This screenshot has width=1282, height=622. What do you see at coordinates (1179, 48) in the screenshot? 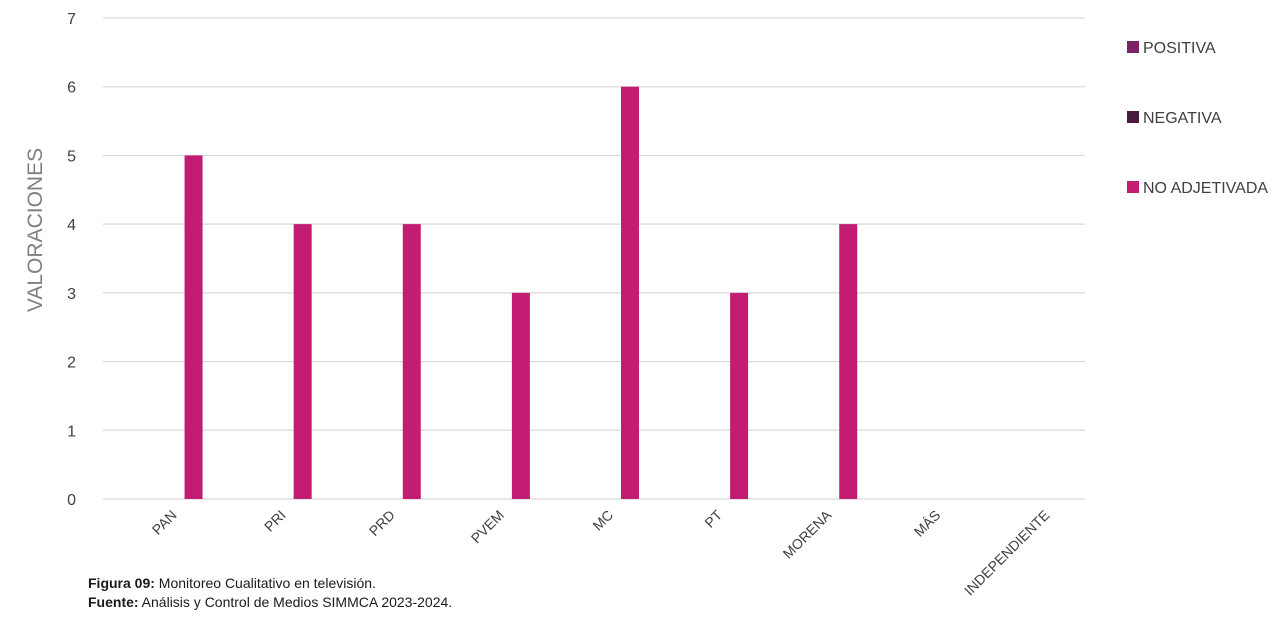
I see `legend-label: POSITIVA` at bounding box center [1179, 48].